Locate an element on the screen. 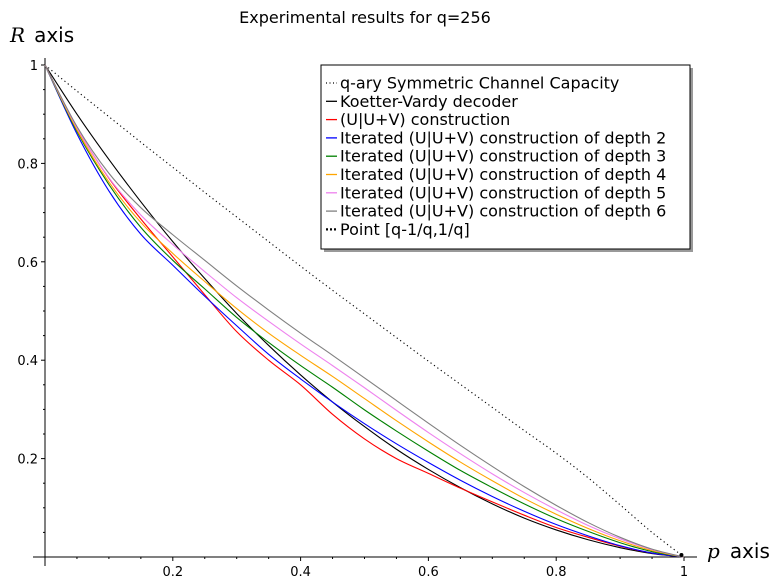 This screenshot has width=782, height=587. y-axis-symbol: R is located at coordinates (17, 35).